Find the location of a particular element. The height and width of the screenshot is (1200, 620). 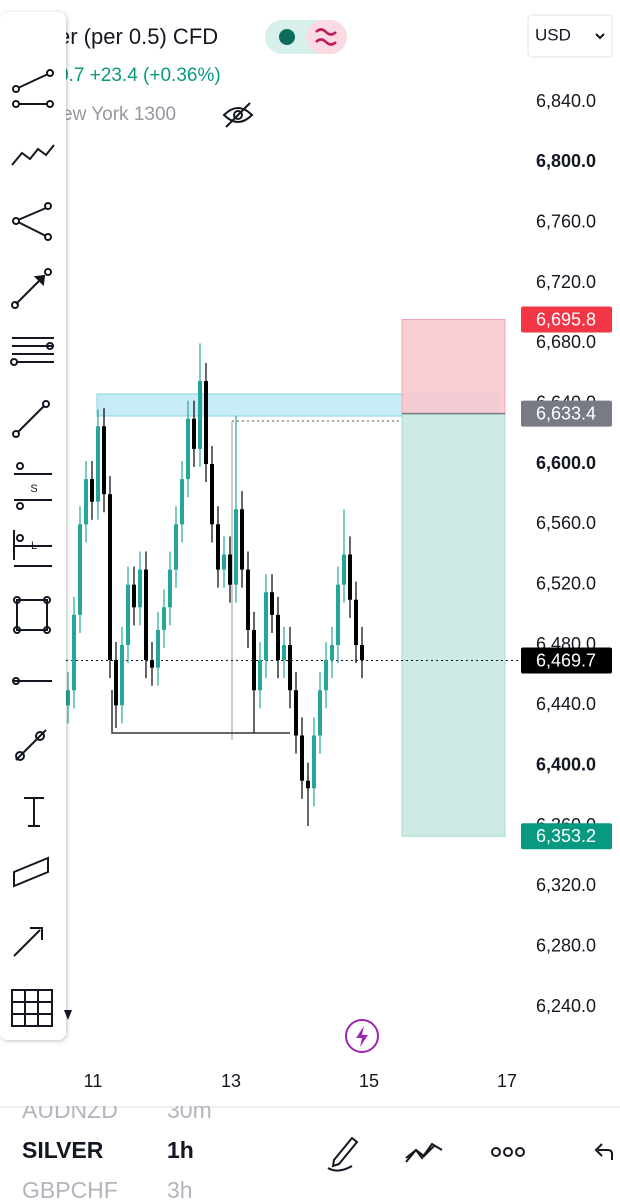

y-tick-label: 6,840.0 is located at coordinates (566, 101).